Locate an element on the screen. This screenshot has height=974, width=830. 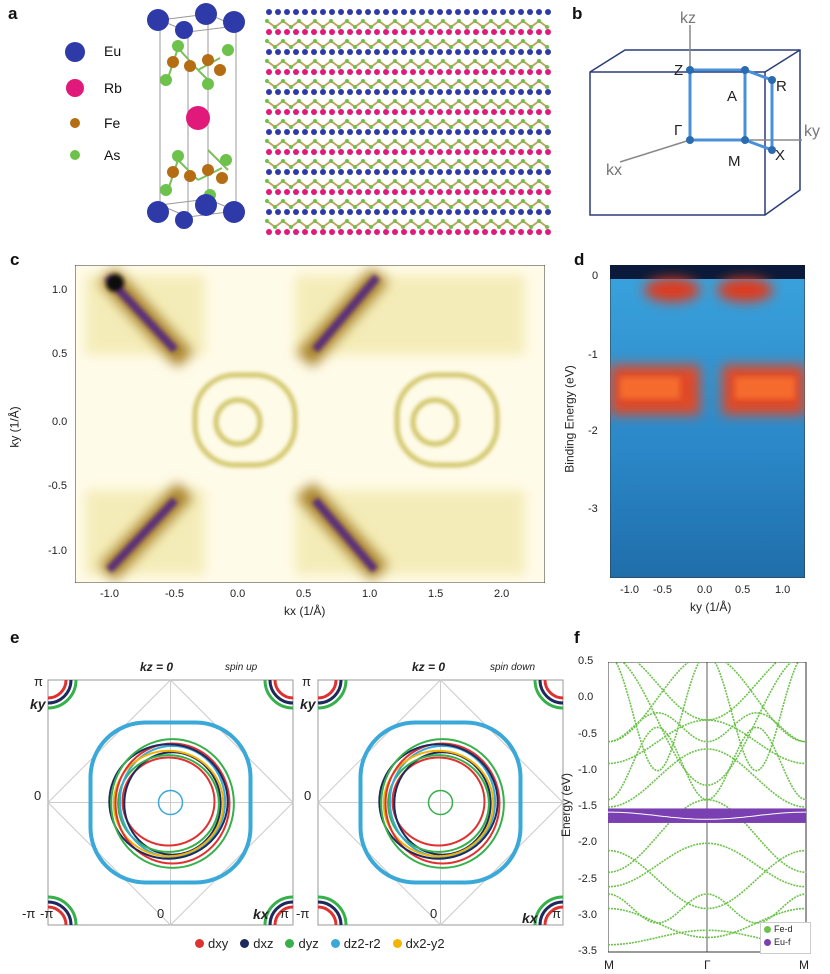
legend-dyz-label: dyz is located at coordinates (308, 943).